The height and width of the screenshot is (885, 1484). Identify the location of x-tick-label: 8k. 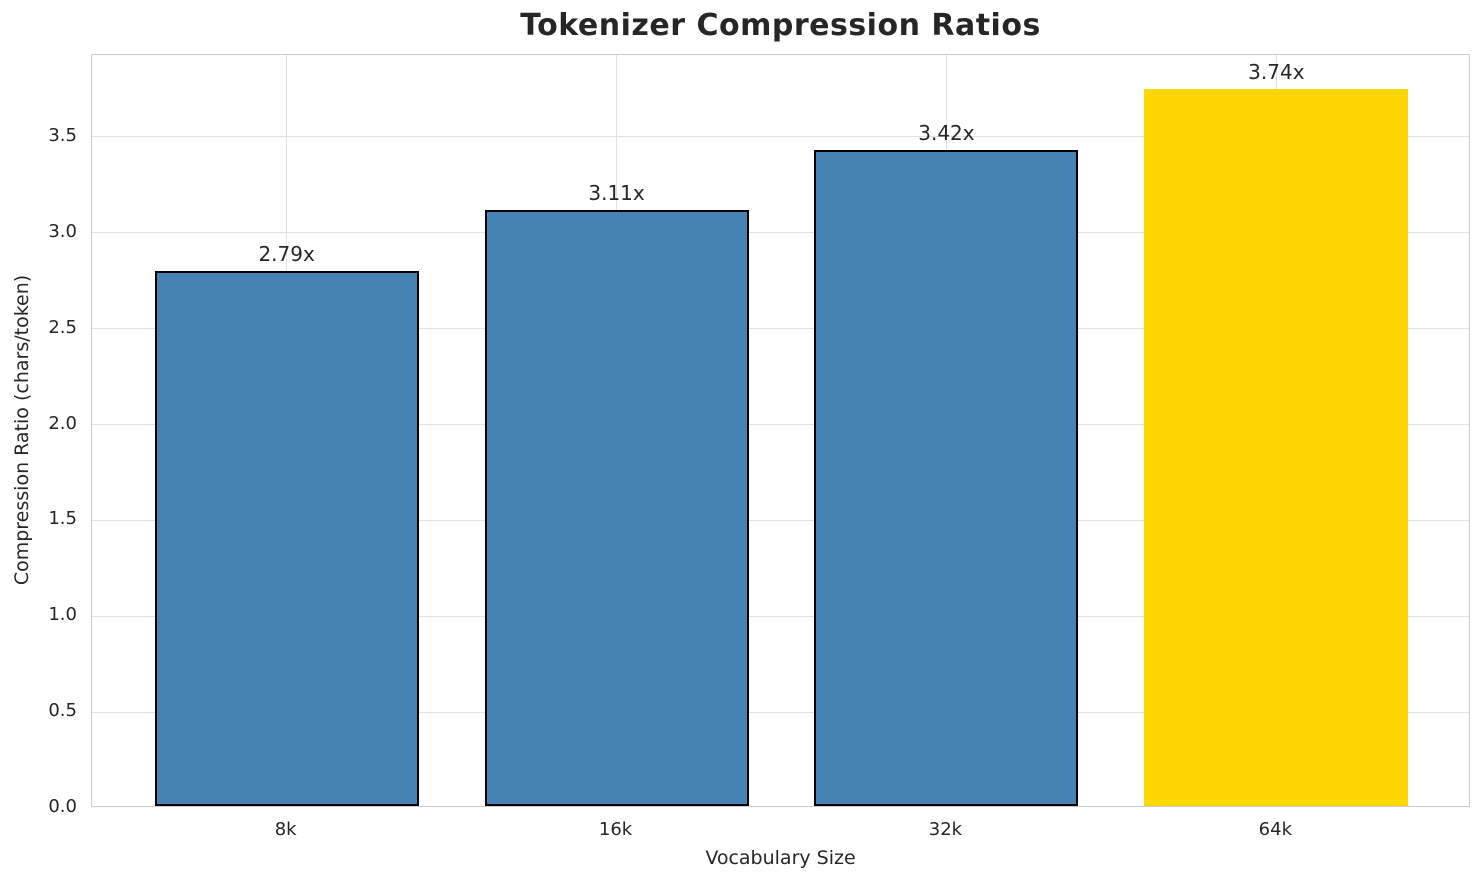
(285, 829).